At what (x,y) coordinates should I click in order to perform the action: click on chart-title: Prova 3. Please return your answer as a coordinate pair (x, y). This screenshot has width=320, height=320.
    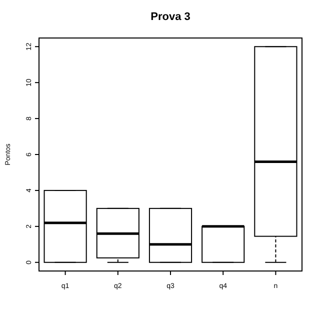
    Looking at the image, I should click on (170, 17).